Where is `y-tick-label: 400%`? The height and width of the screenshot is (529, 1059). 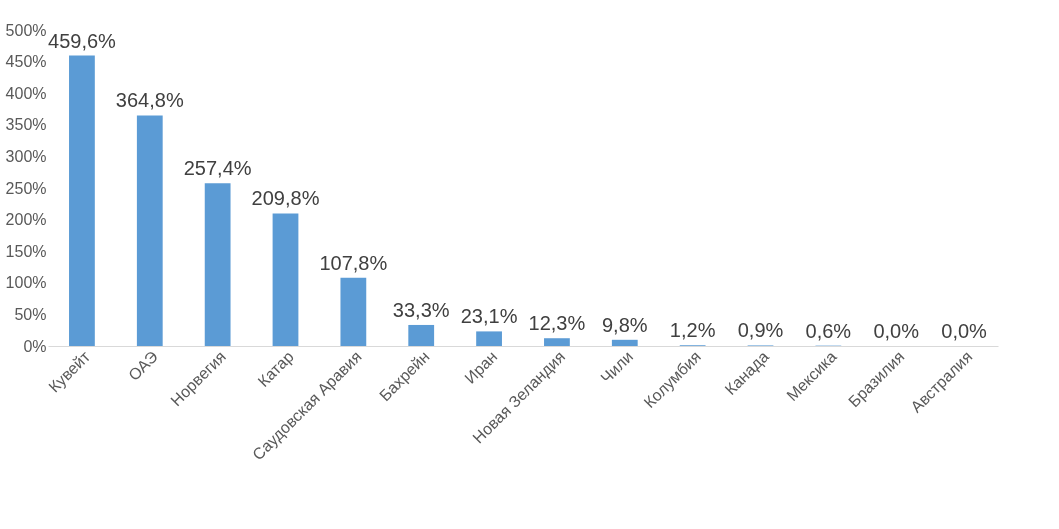 y-tick-label: 400% is located at coordinates (26, 93).